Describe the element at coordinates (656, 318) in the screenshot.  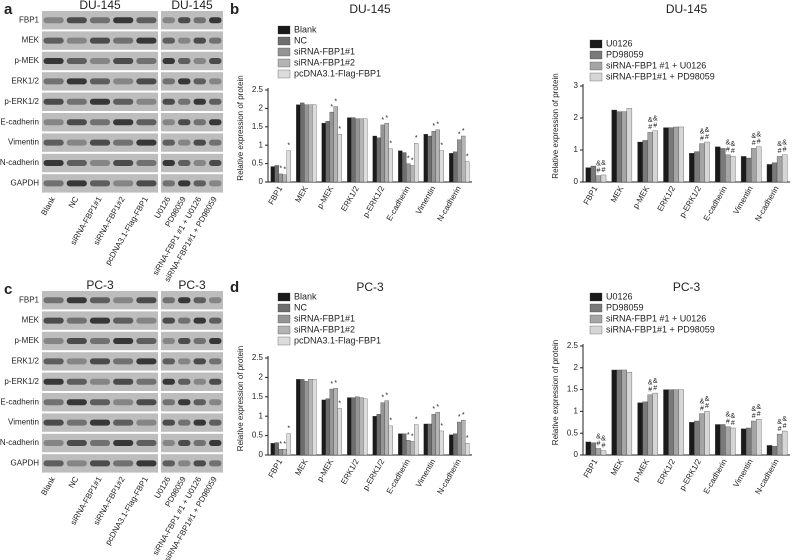
I see `legend-label: siRNA-FBP1 #1 + U0126` at that location.